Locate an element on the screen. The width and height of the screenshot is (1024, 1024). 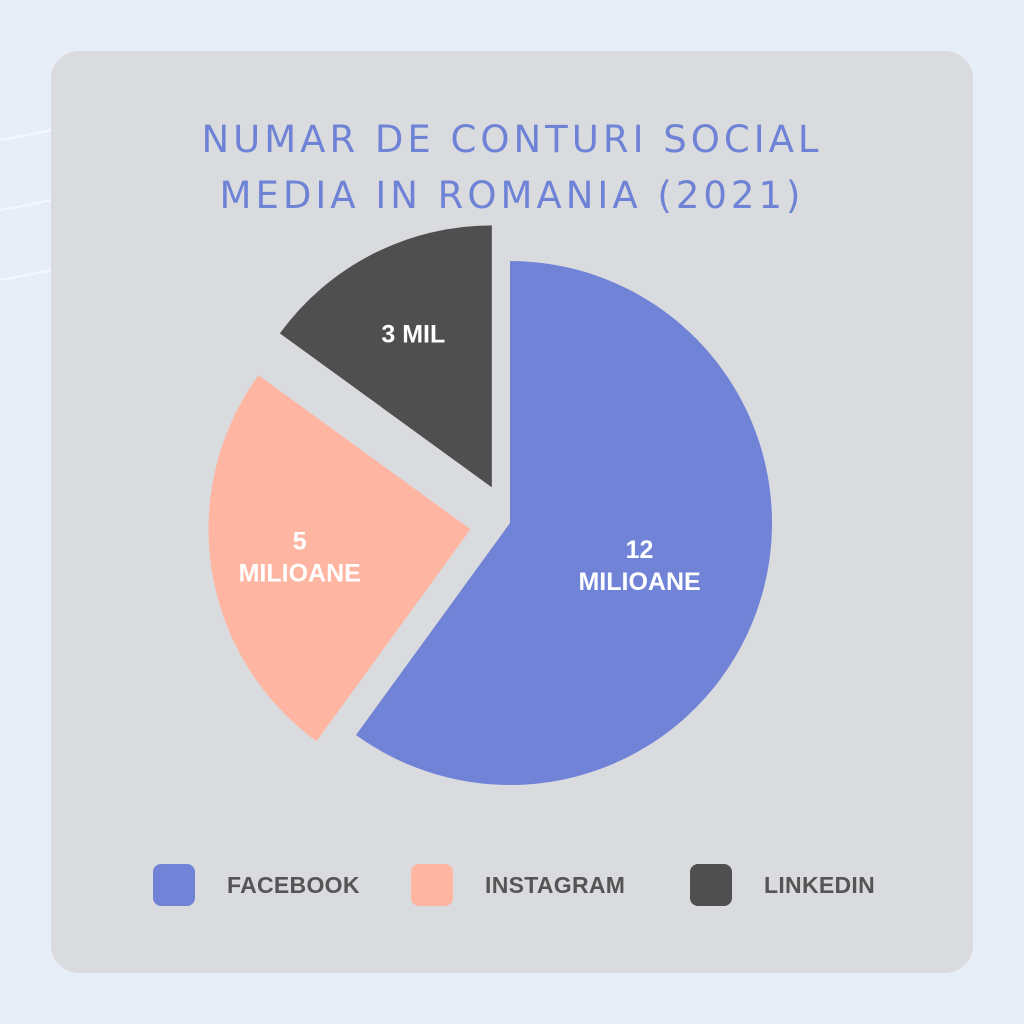
slice-label-instagram: 5 MILIOANE is located at coordinates (300, 557).